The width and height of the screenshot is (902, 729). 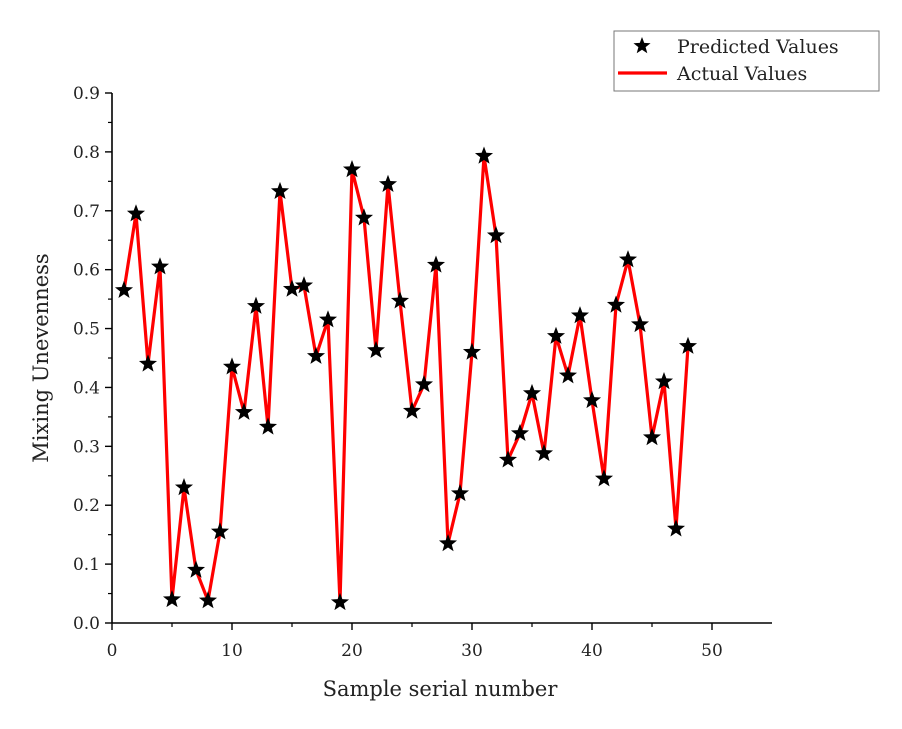 I want to click on x-tick-label: 20, so click(x=352, y=651).